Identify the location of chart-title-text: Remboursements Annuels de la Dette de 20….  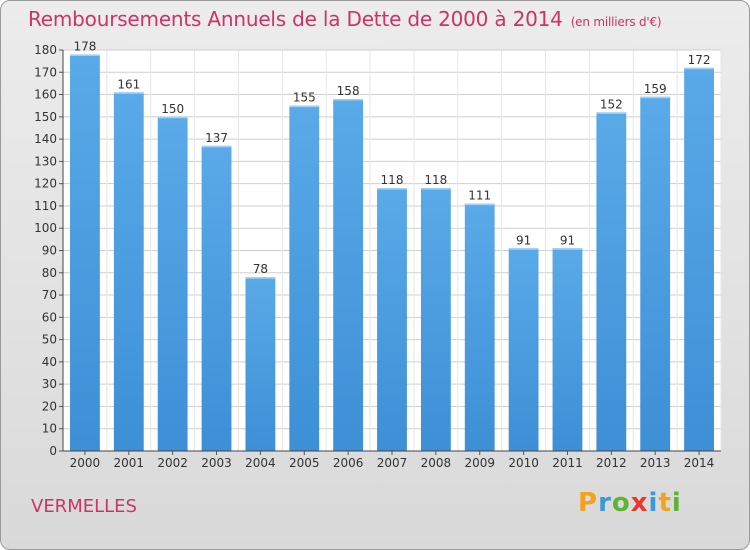
(295, 19).